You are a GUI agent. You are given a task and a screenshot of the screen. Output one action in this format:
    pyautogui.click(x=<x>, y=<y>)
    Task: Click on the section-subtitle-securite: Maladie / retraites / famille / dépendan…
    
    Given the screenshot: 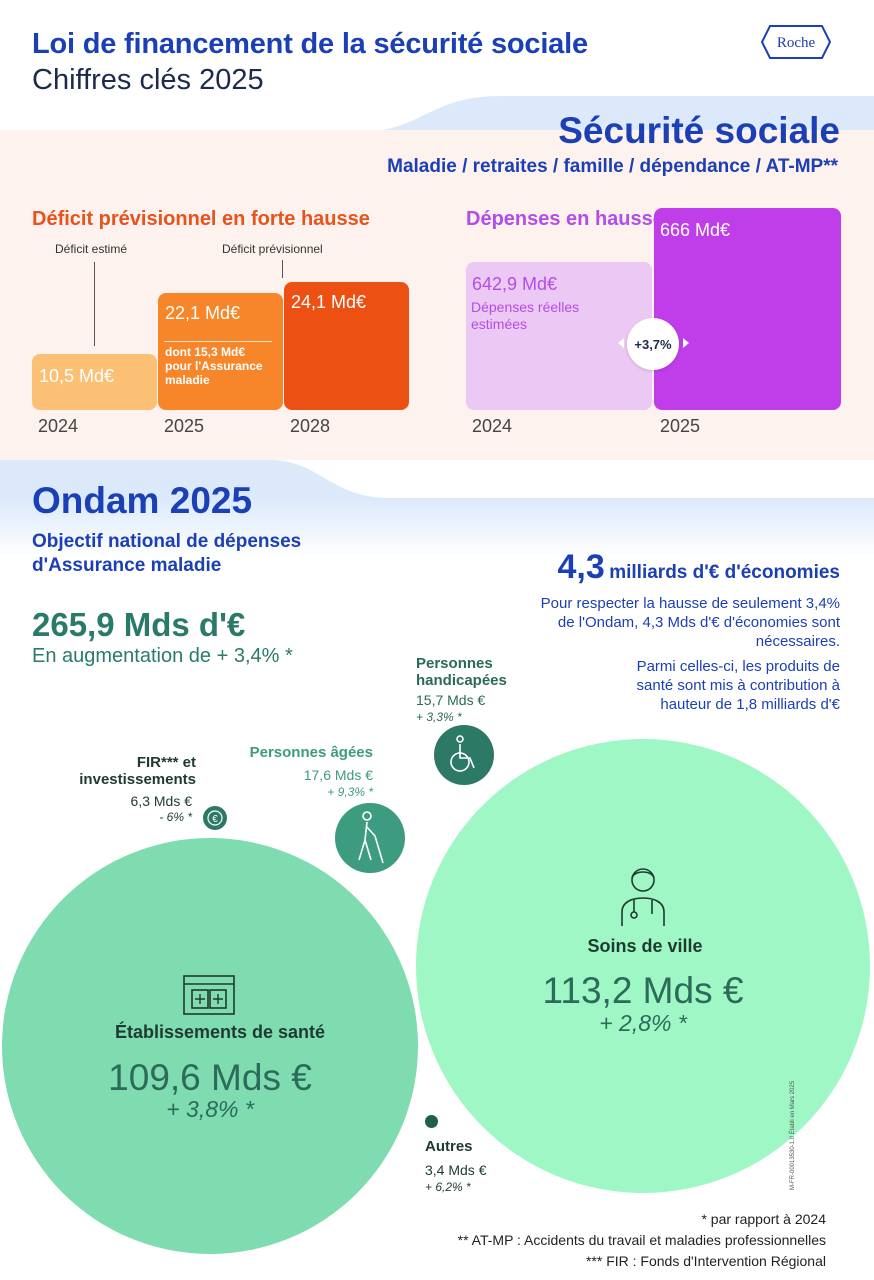 What is the action you would take?
    pyautogui.click(x=612, y=166)
    